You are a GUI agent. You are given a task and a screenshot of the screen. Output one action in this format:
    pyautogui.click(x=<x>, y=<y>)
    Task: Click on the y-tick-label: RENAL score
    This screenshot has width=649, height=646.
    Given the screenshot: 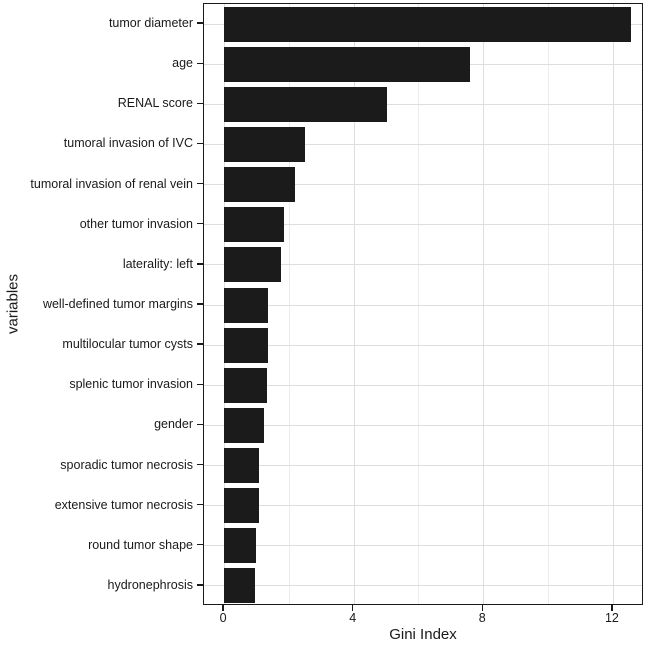 What is the action you would take?
    pyautogui.click(x=155, y=103)
    